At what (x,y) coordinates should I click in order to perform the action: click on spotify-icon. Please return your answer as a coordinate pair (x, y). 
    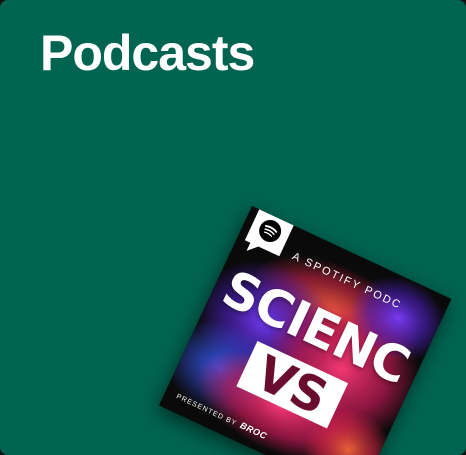
    Looking at the image, I should click on (270, 231).